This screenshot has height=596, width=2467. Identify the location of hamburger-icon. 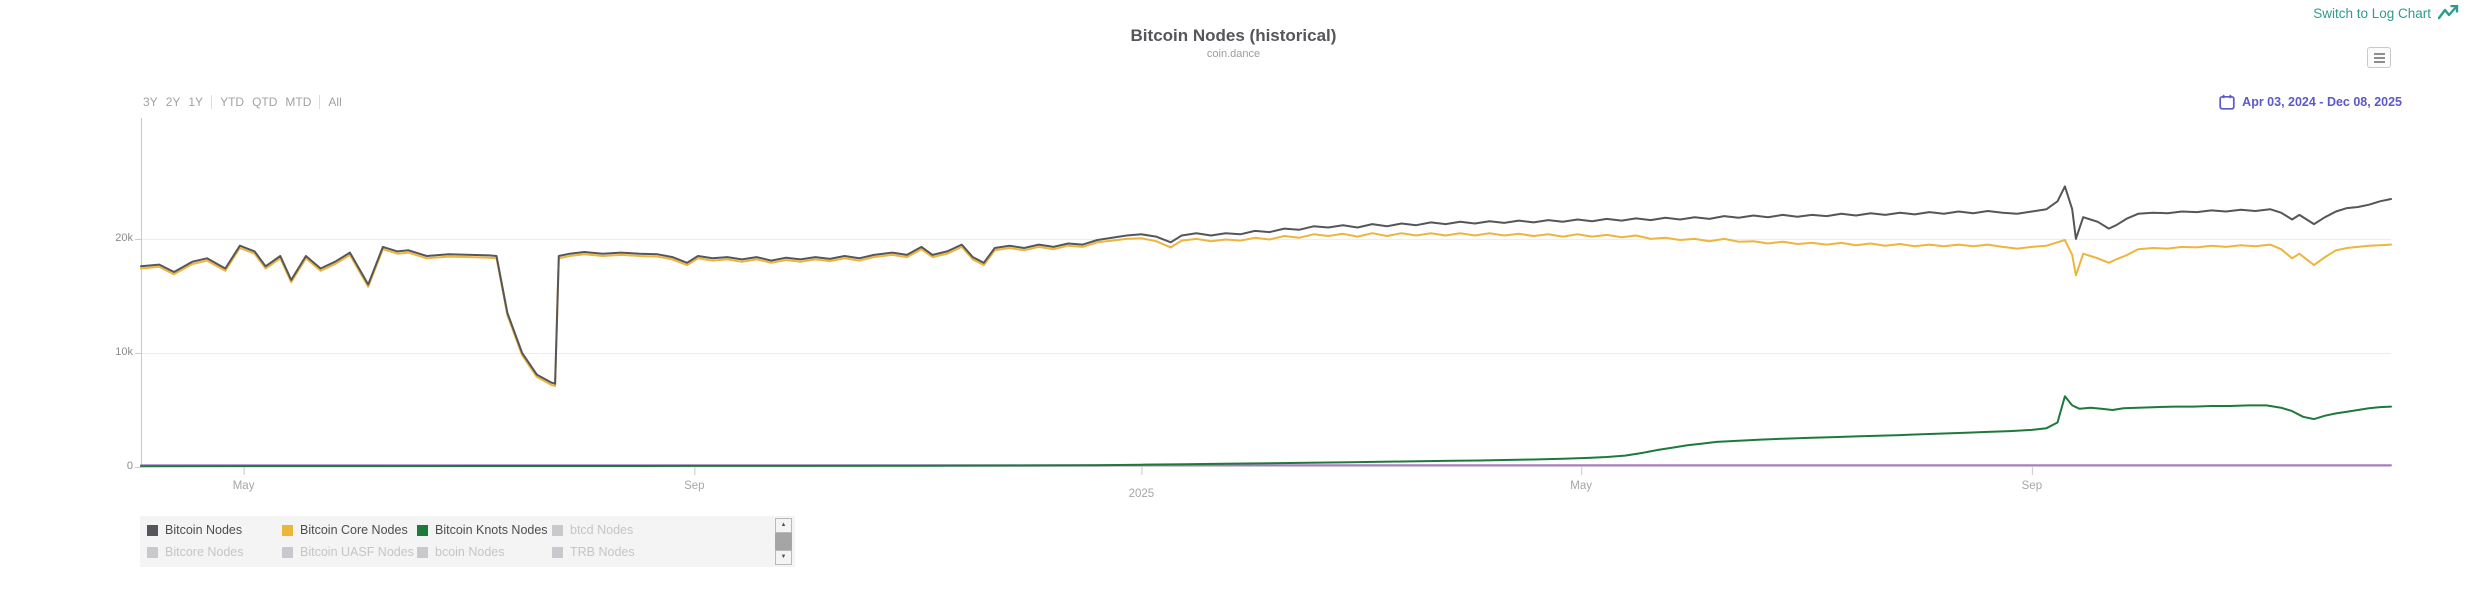
(2379, 53).